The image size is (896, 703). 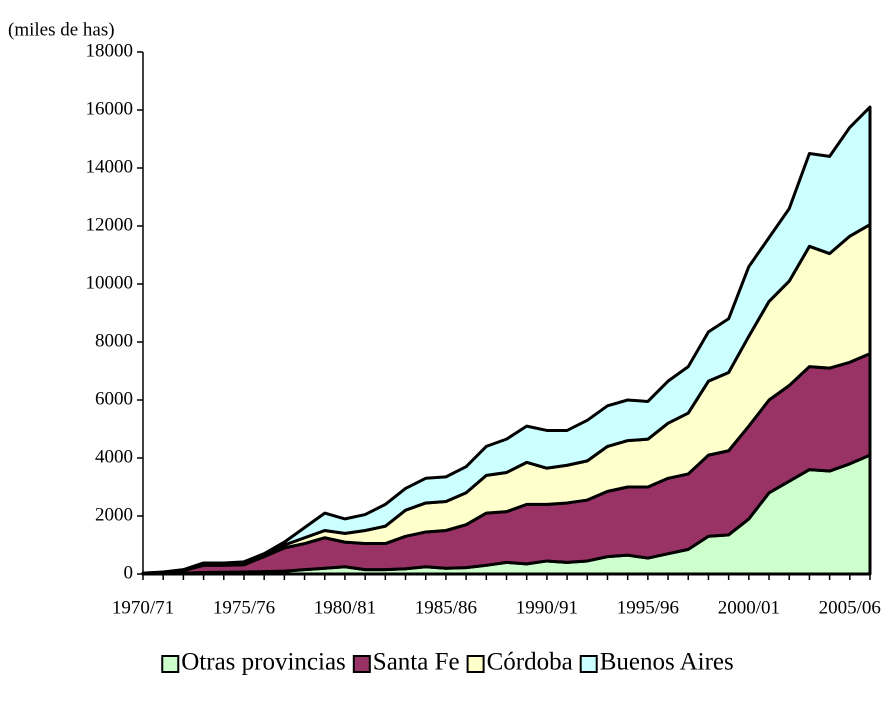 What do you see at coordinates (110, 50) in the screenshot?
I see `y-tick-label: 18000` at bounding box center [110, 50].